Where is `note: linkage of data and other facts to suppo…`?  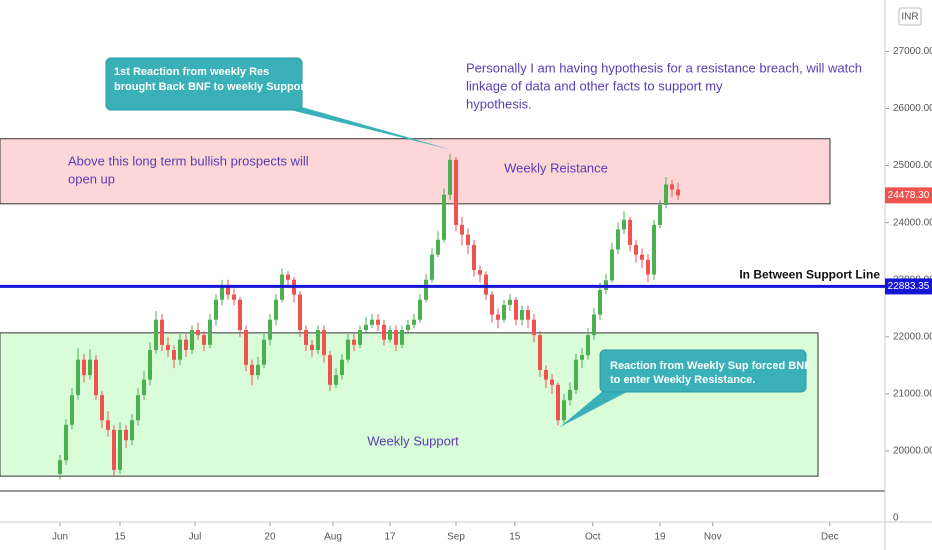 note: linkage of data and other facts to suppo… is located at coordinates (594, 85).